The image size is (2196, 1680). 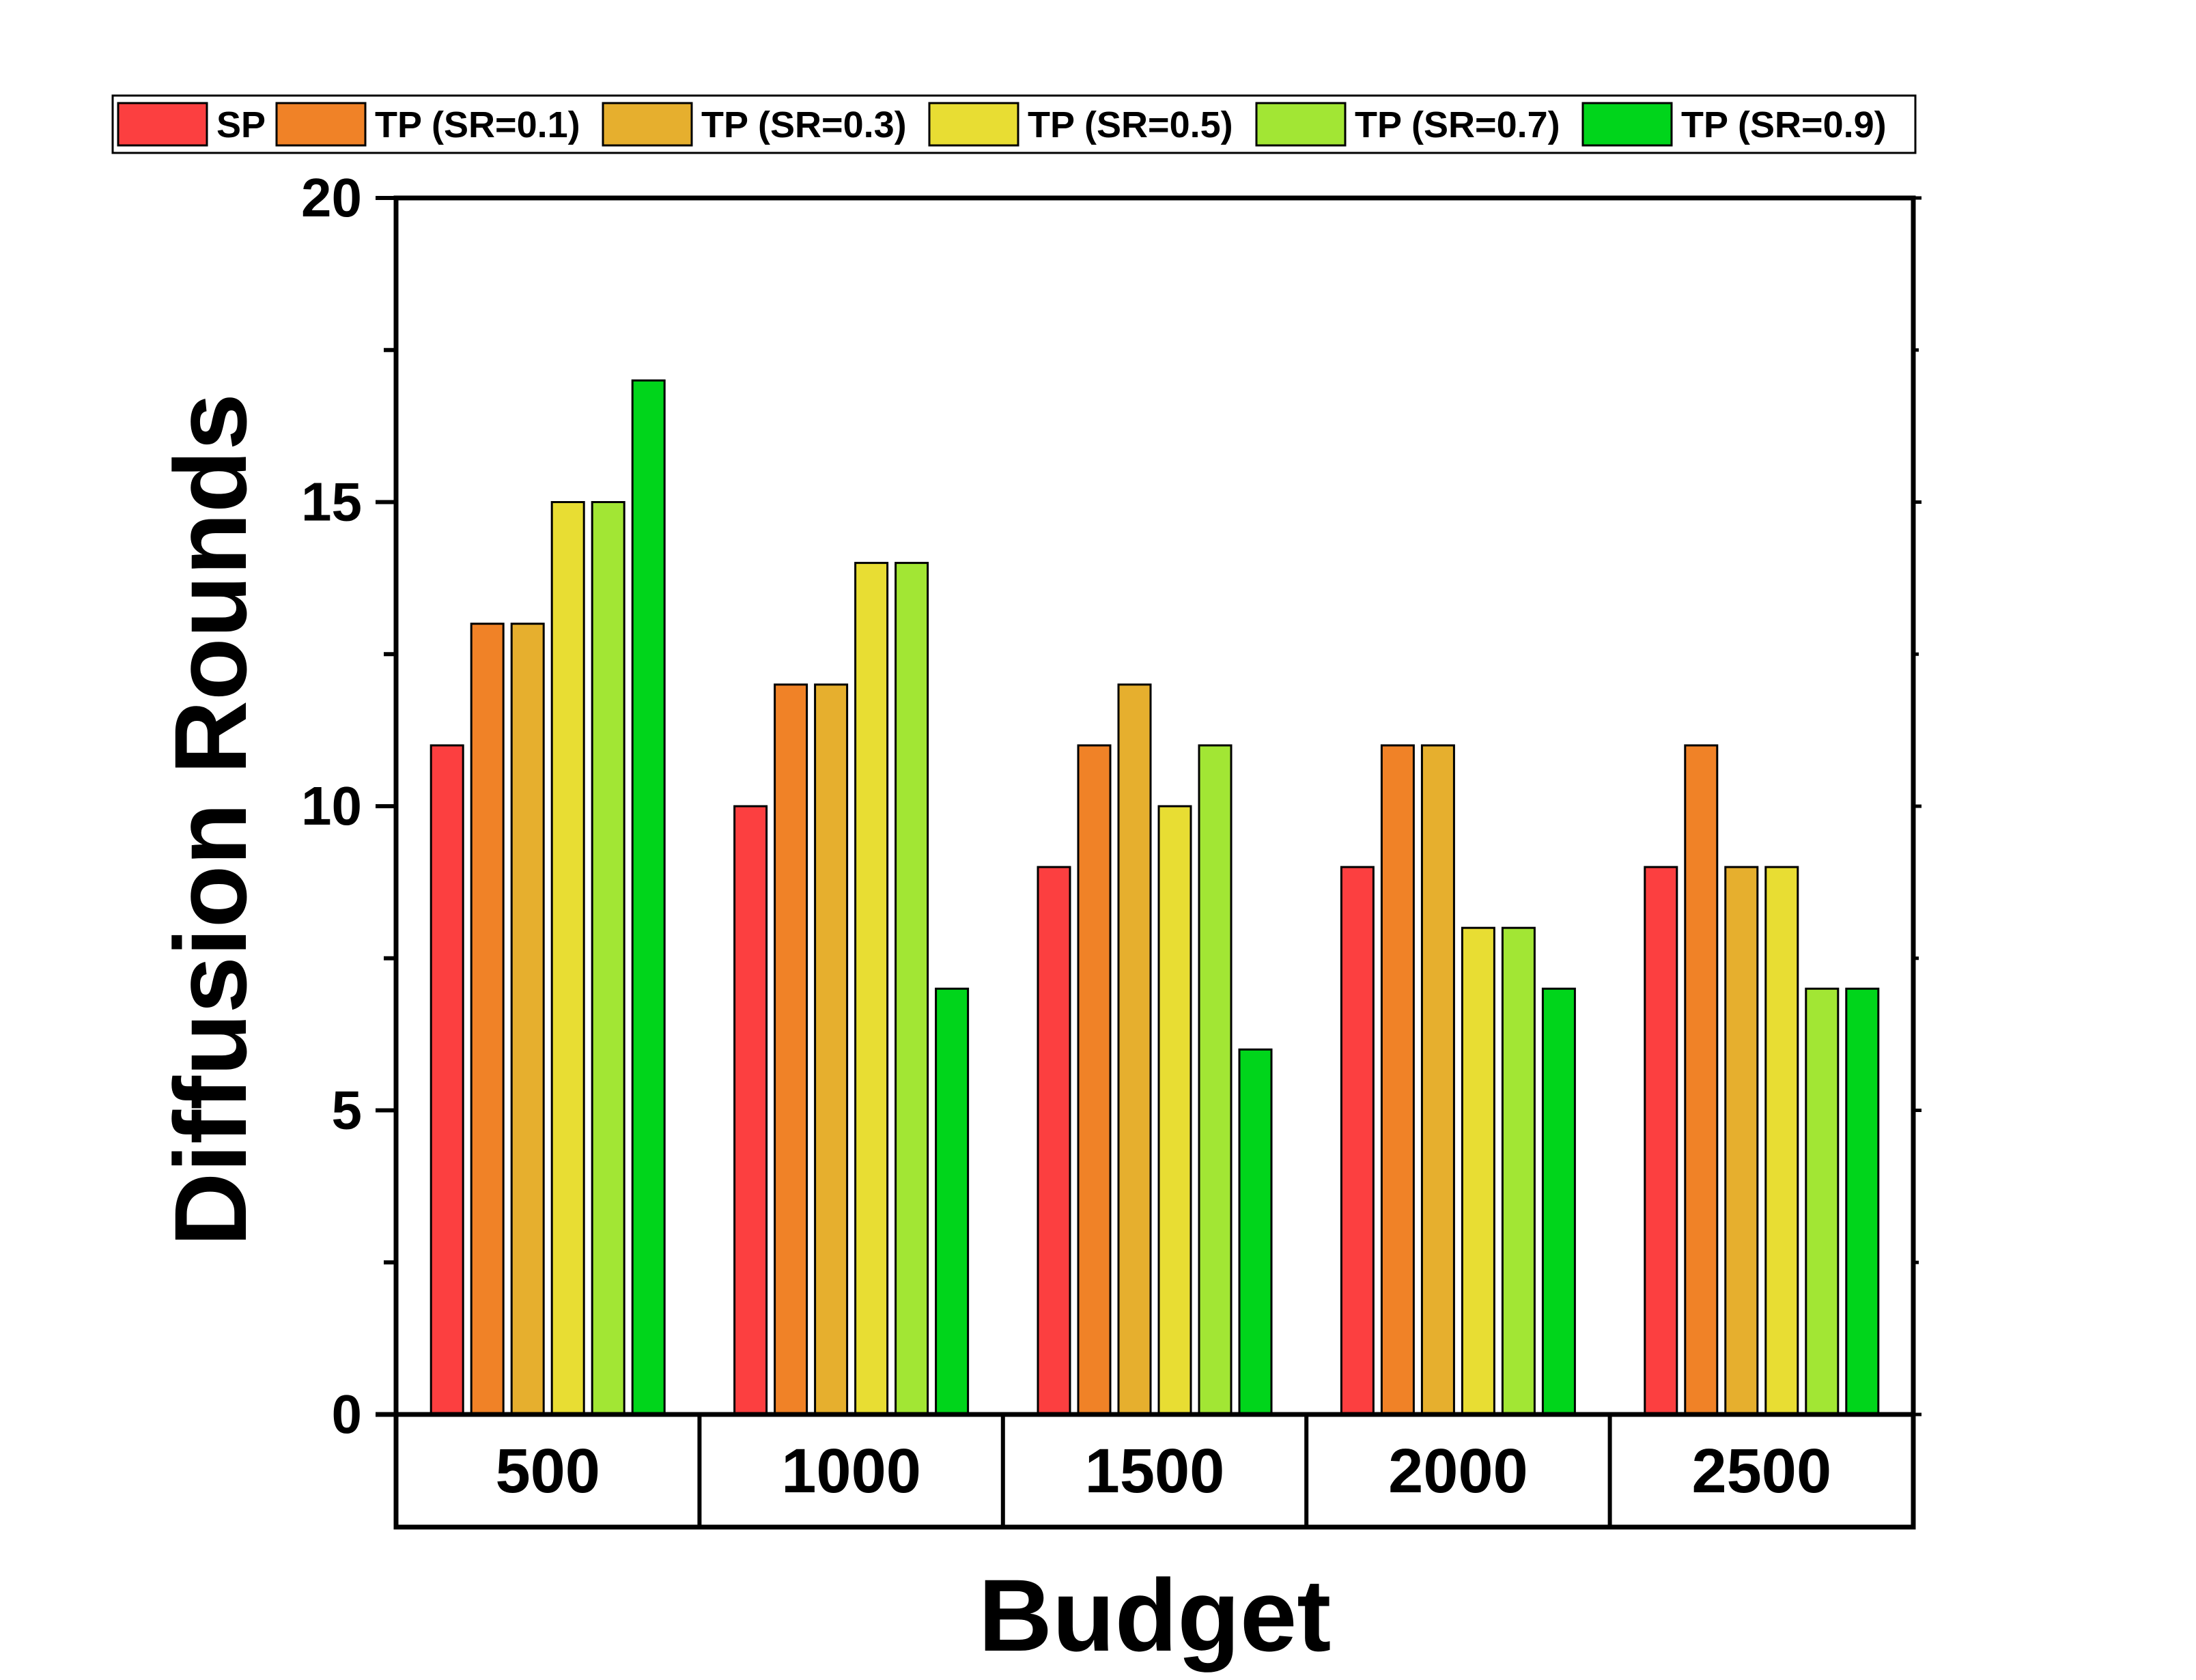 I want to click on x-category-label: 1500, so click(x=1155, y=1471).